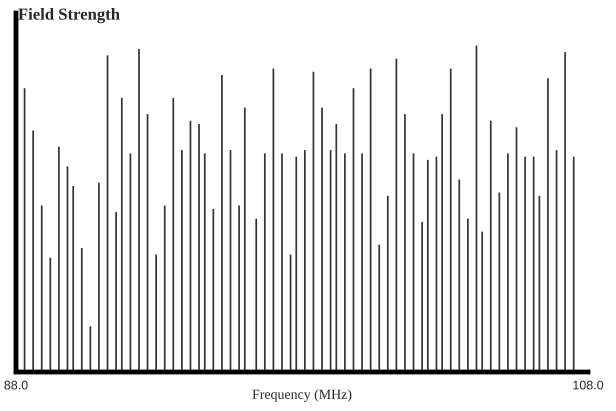  Describe the element at coordinates (588, 385) in the screenshot. I see `x-tick-label: 108.0` at that location.